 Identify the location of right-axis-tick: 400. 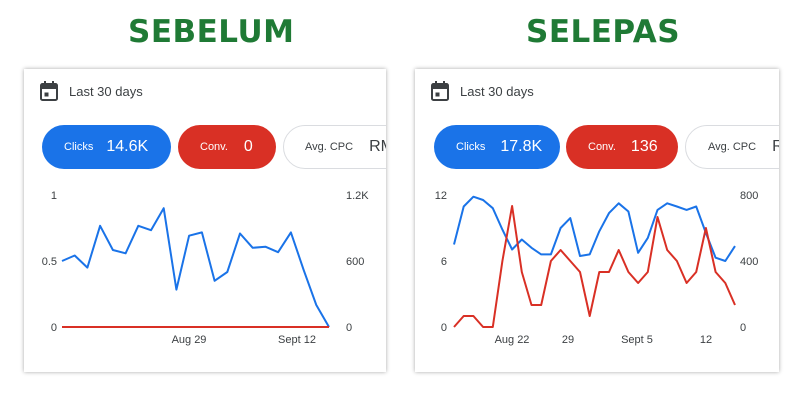
(749, 262).